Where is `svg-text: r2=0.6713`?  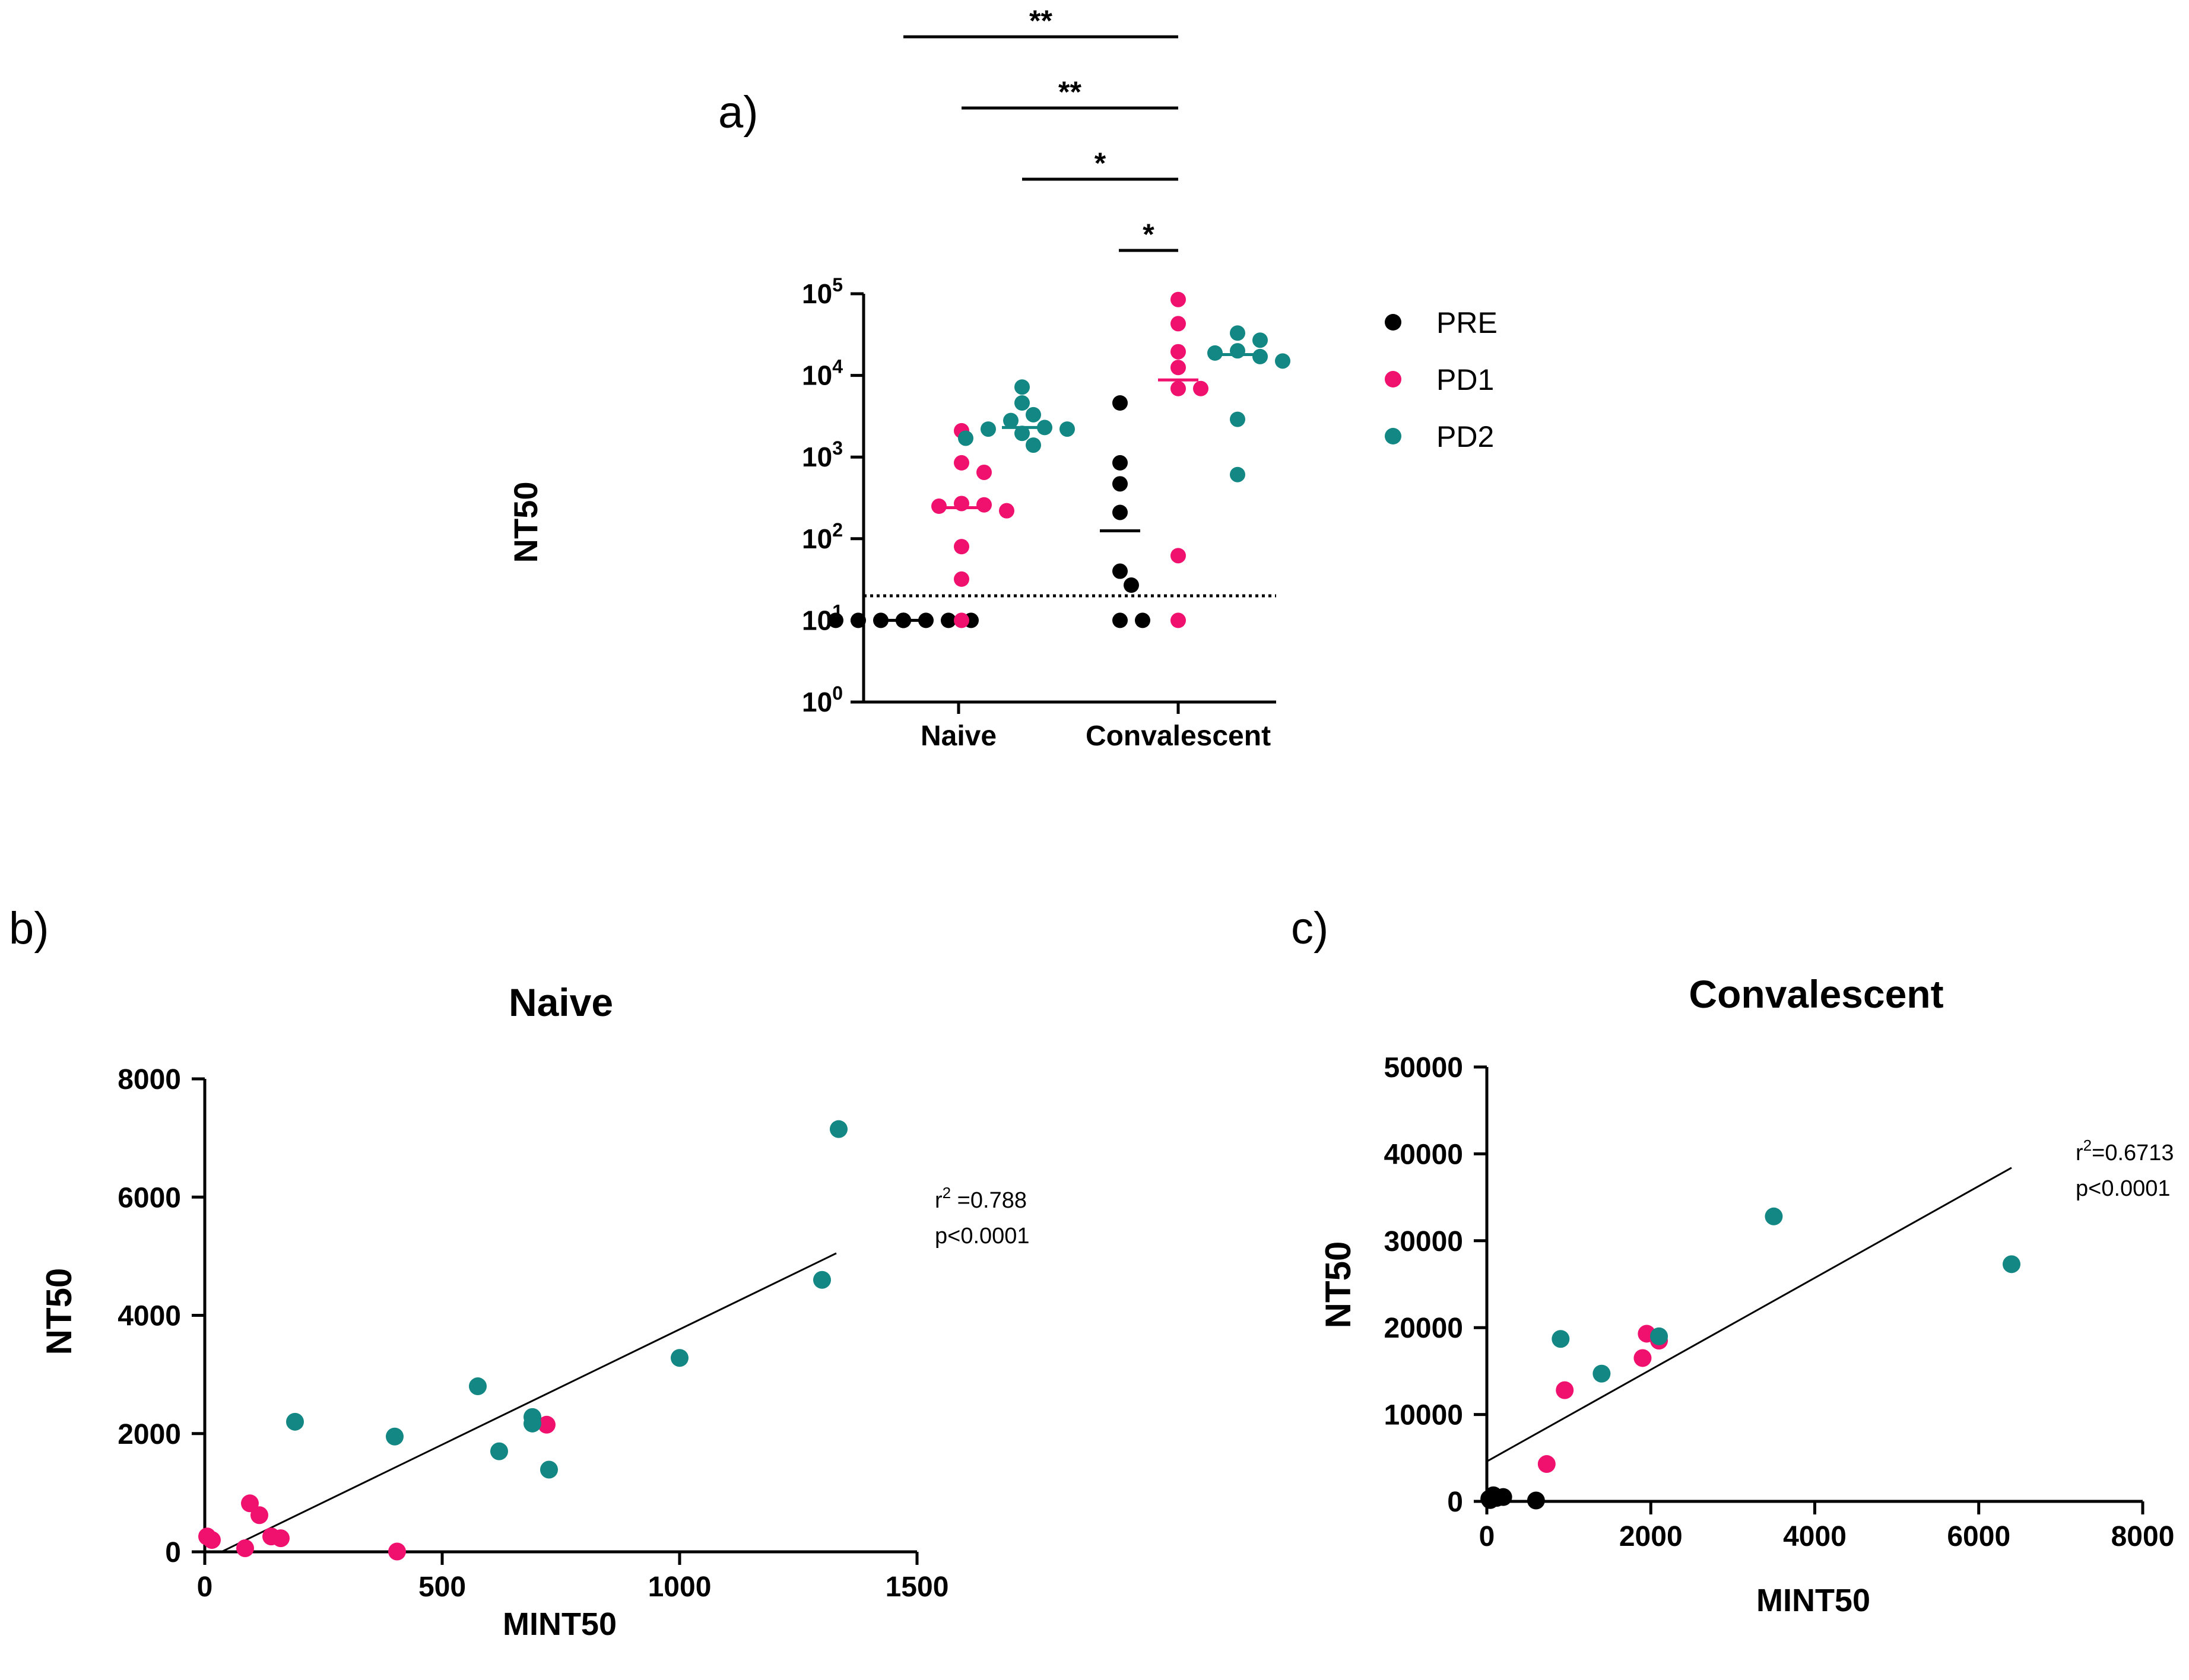
svg-text: r2=0.6713 is located at coordinates (2125, 1150).